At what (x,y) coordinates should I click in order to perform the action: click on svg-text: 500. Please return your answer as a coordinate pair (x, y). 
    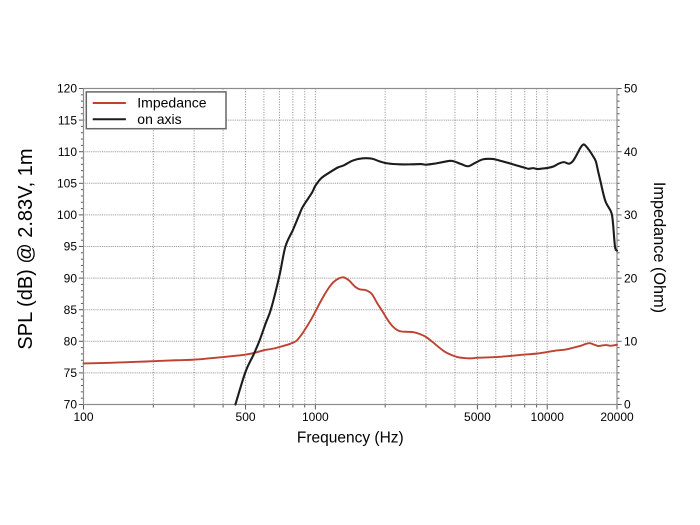
    Looking at the image, I should click on (246, 417).